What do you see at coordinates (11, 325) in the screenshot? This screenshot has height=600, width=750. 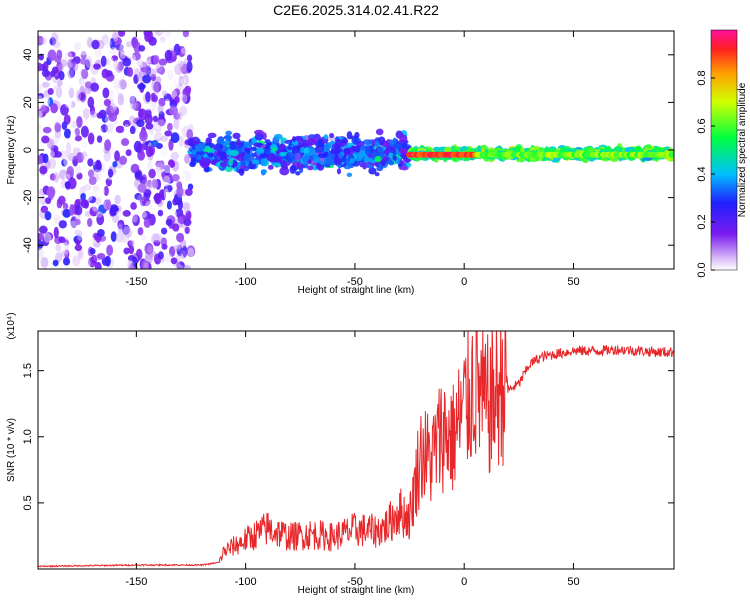 I see `snr-scale-note: (x10⁴)` at bounding box center [11, 325].